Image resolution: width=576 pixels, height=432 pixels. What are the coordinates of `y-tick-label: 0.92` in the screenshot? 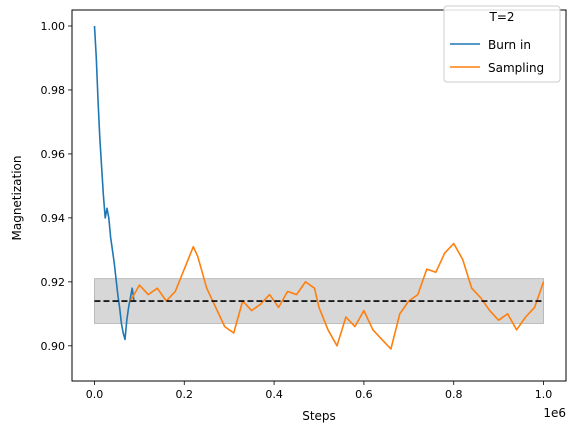 It's located at (53, 282).